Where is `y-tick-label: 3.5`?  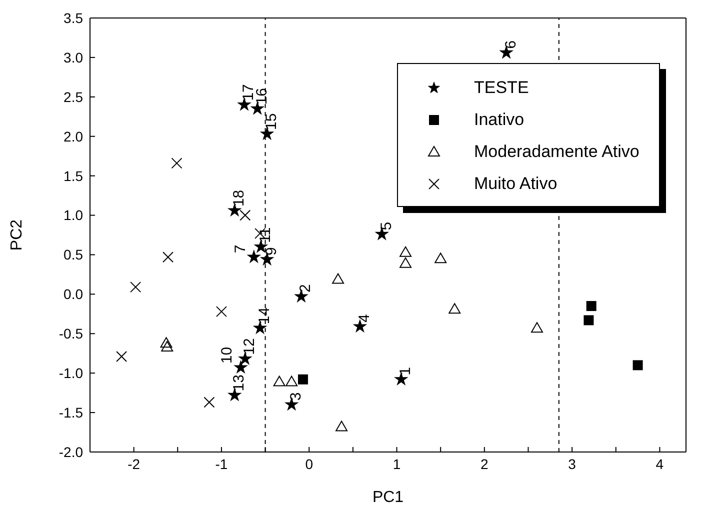 y-tick-label: 3.5 is located at coordinates (74, 18).